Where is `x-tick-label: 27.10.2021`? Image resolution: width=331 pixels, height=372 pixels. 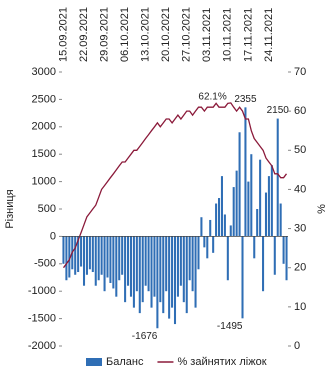 x-tick-label: 27.10.2021 is located at coordinates (187, 34).